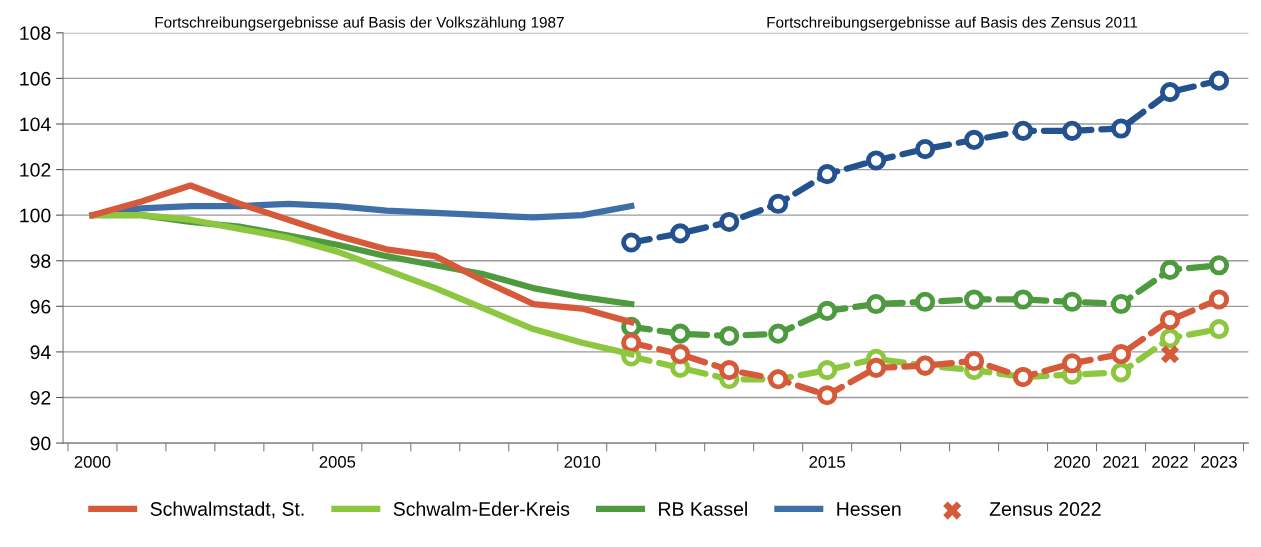 This screenshot has width=1261, height=547. Describe the element at coordinates (35, 215) in the screenshot. I see `y-tick-label: 100` at that location.